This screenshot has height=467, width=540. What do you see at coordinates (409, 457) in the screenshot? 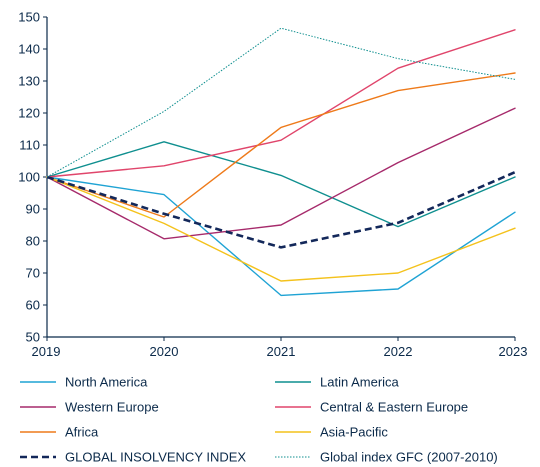
I see `legend-label: Global index GFC (2007-2010)` at bounding box center [409, 457].